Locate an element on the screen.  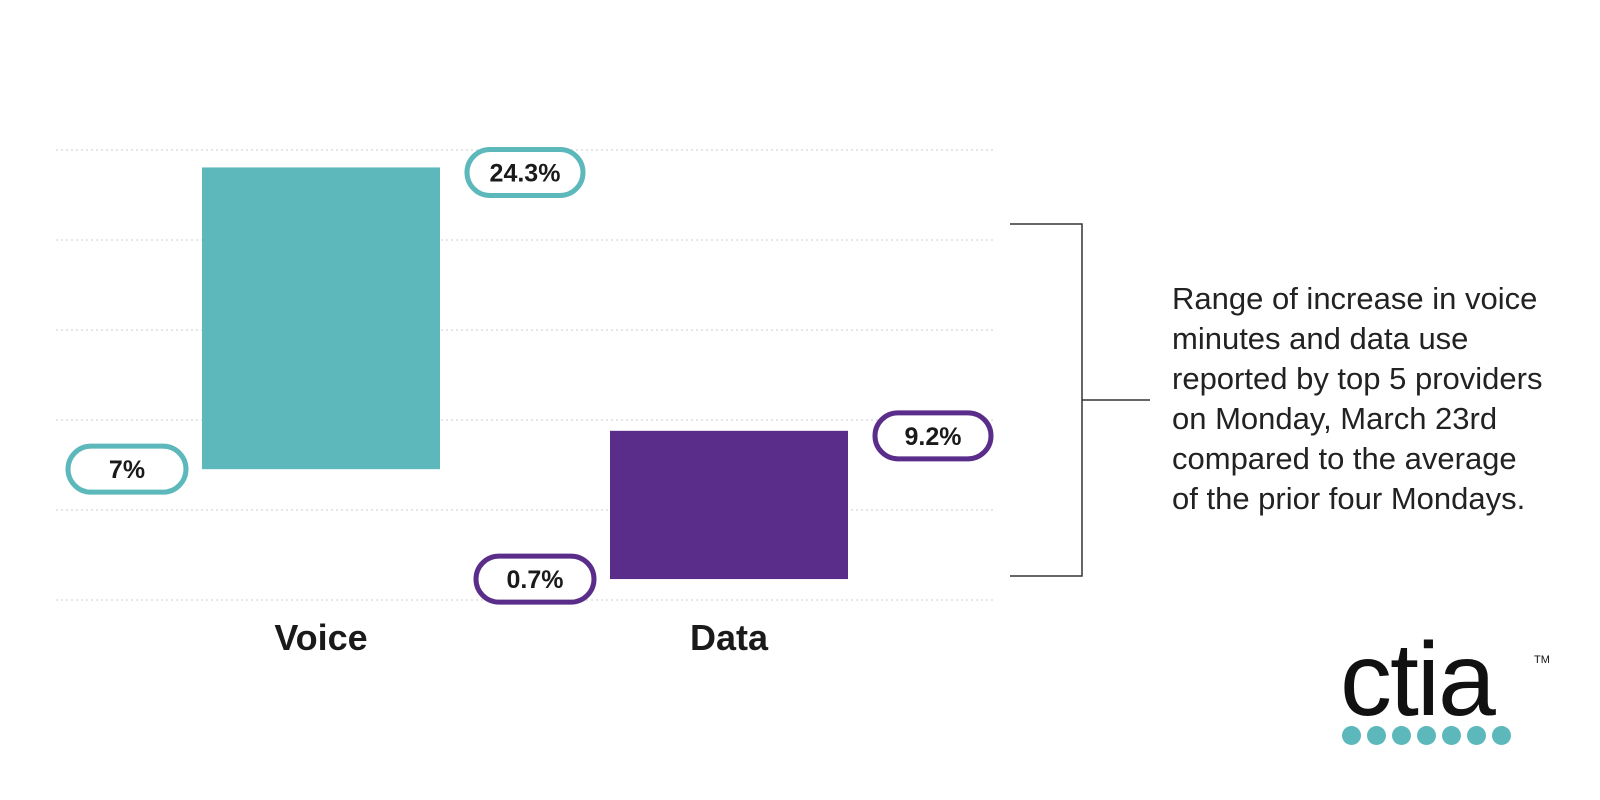
range-bracket is located at coordinates (1080, 400).